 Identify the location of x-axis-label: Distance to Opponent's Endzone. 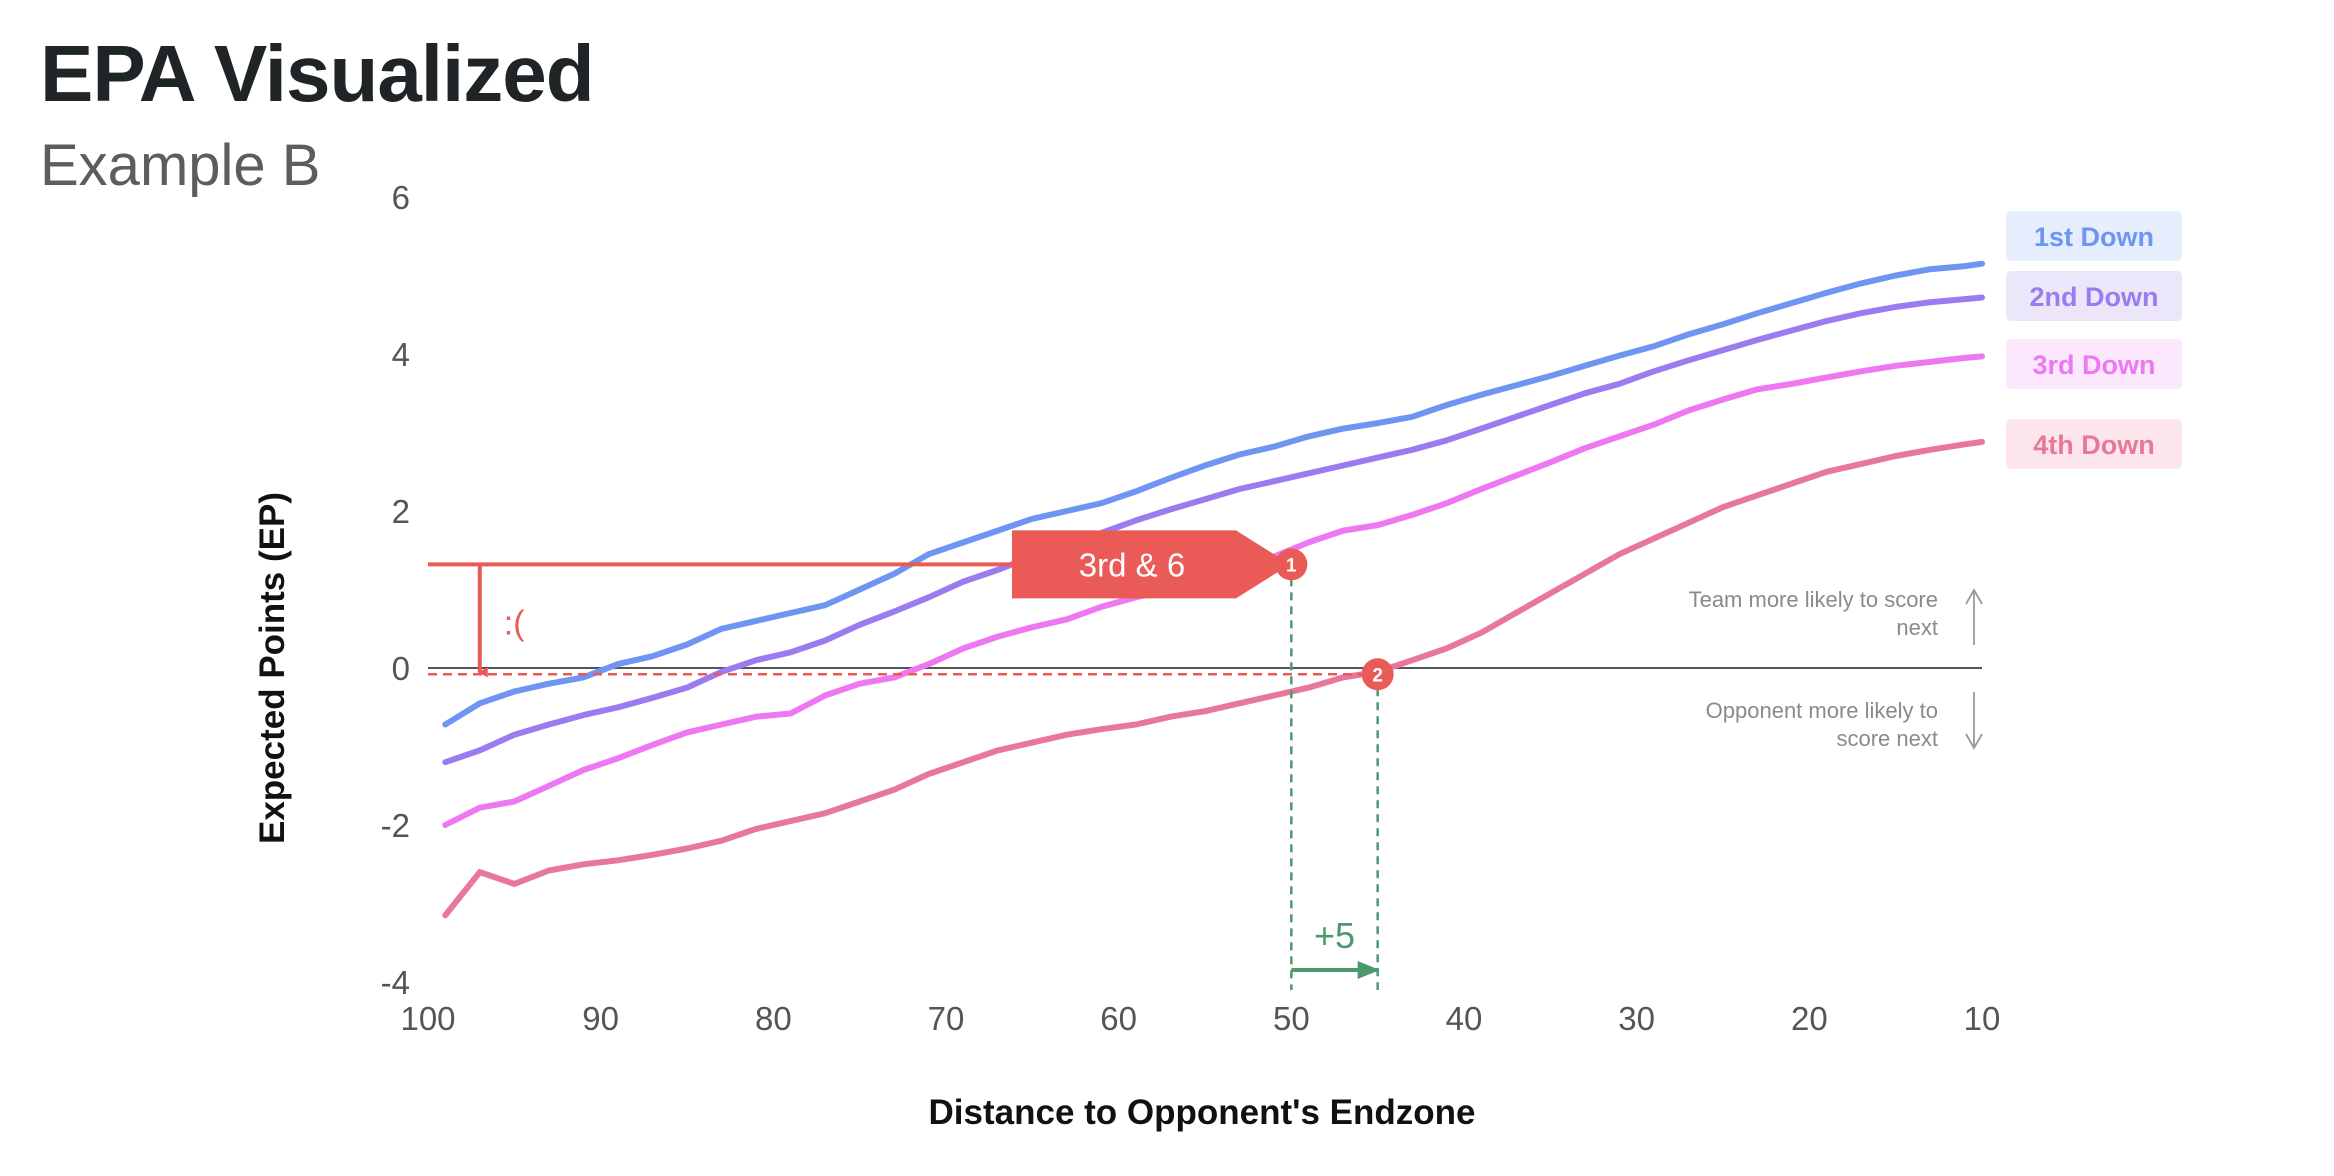
(1202, 1112).